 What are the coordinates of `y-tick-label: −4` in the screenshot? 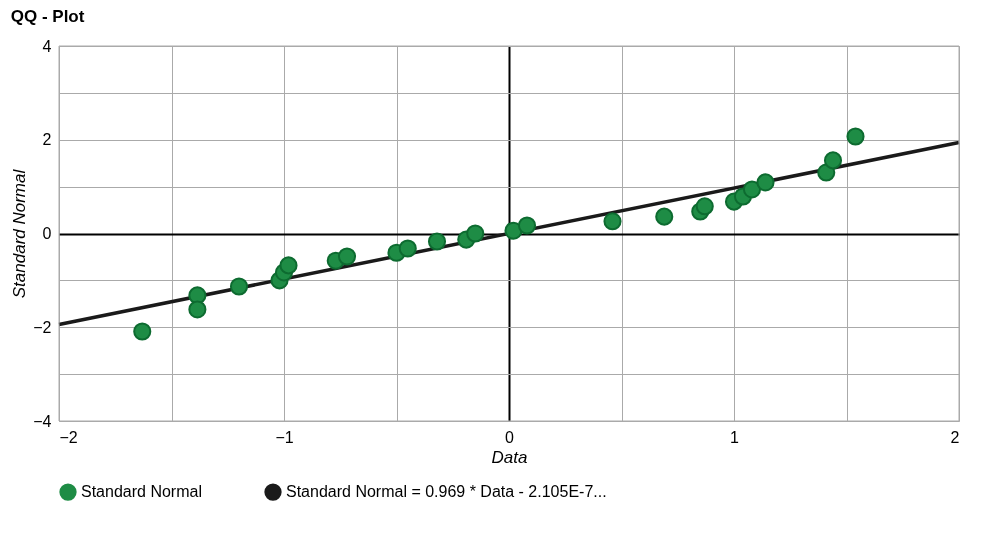 It's located at (42, 421).